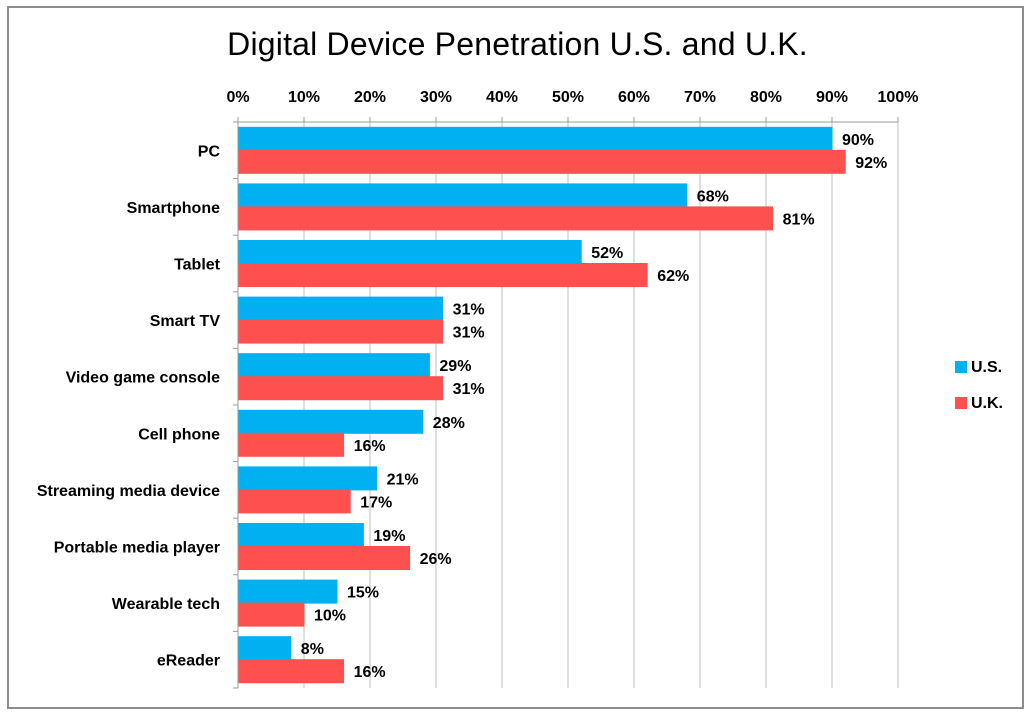 The height and width of the screenshot is (720, 1035). What do you see at coordinates (173, 208) in the screenshot?
I see `category-label: Smartphone` at bounding box center [173, 208].